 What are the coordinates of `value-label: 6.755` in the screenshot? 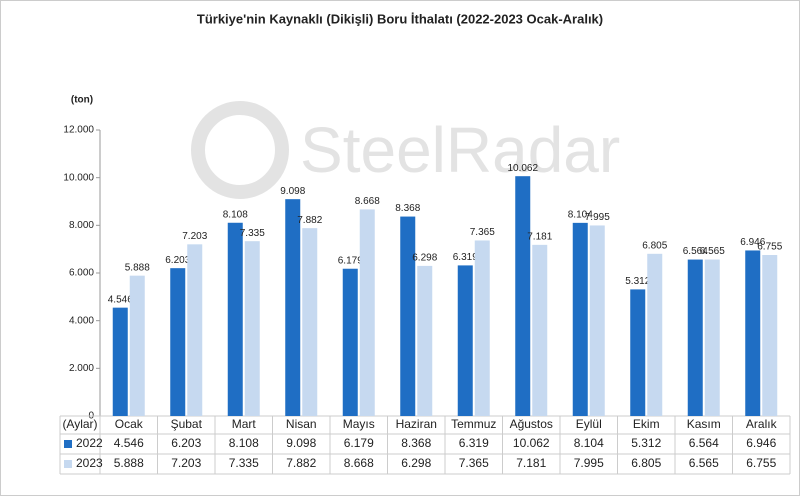 It's located at (769, 247).